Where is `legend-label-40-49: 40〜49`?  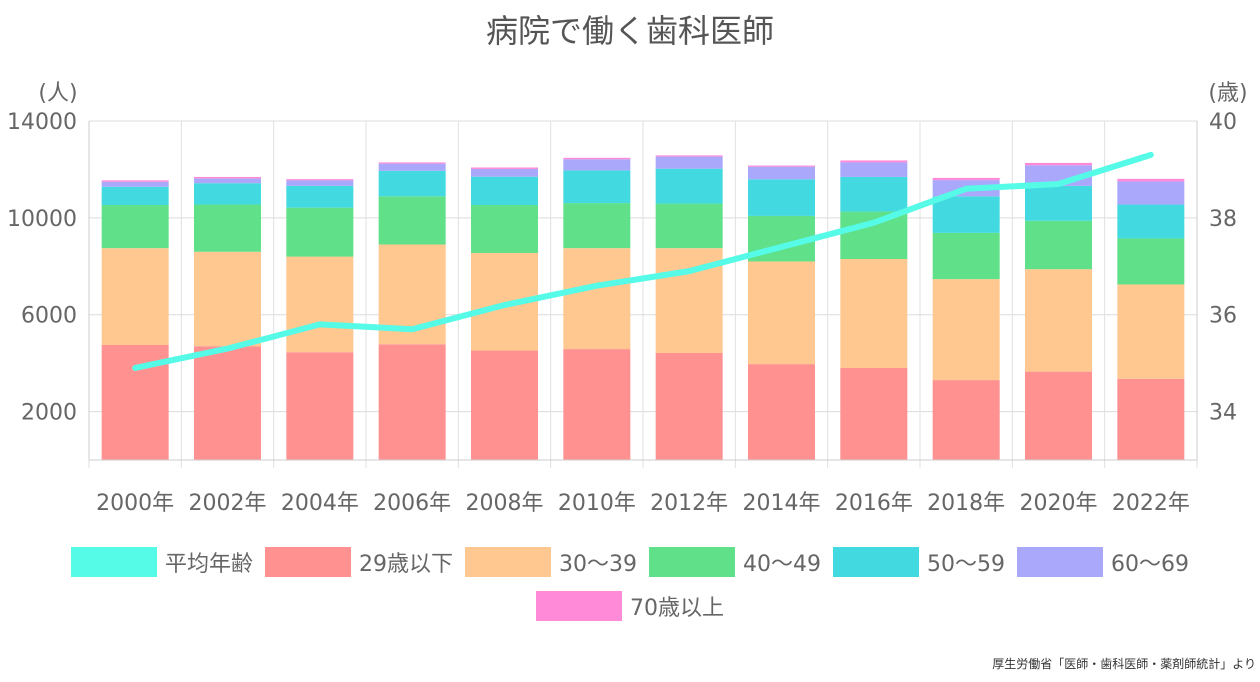
legend-label-40-49: 40〜49 is located at coordinates (782, 564).